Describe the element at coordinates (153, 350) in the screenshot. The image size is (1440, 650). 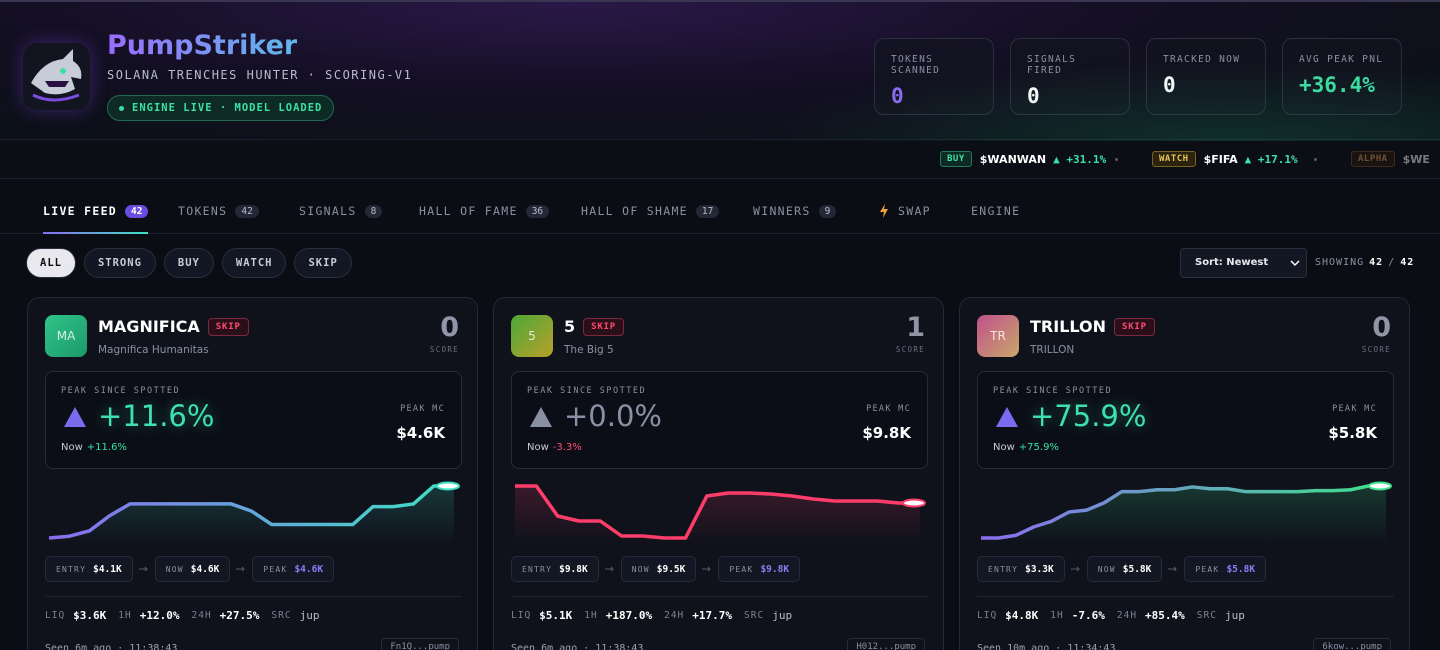
I see `token-subtitle: Magnifica Humanitas` at that location.